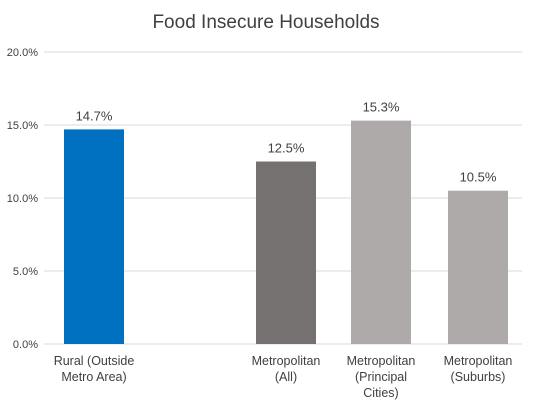 This screenshot has height=410, width=533. I want to click on x-category-label-line: (All), so click(286, 377).